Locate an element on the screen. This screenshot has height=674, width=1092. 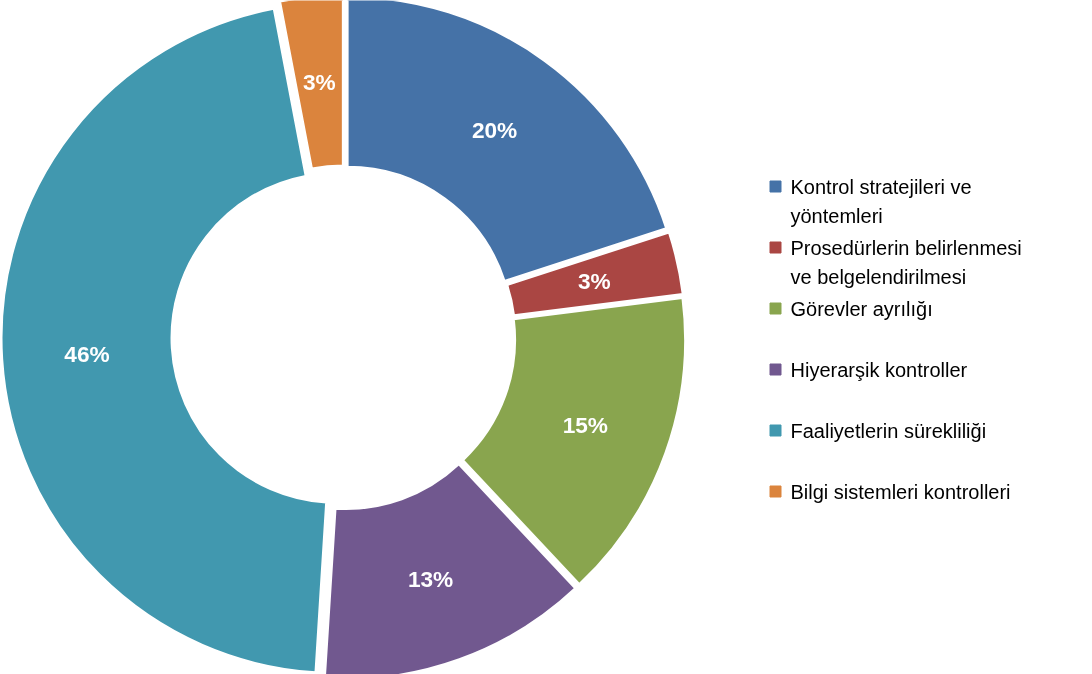
data-label: 13% is located at coordinates (430, 579).